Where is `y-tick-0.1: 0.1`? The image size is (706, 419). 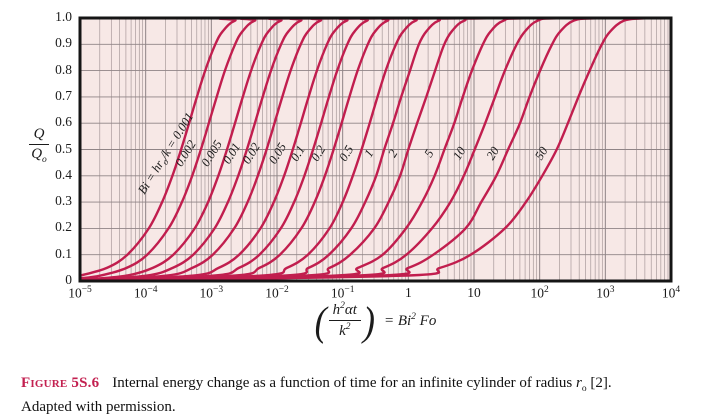 y-tick-0.1: 0.1 is located at coordinates (63, 253).